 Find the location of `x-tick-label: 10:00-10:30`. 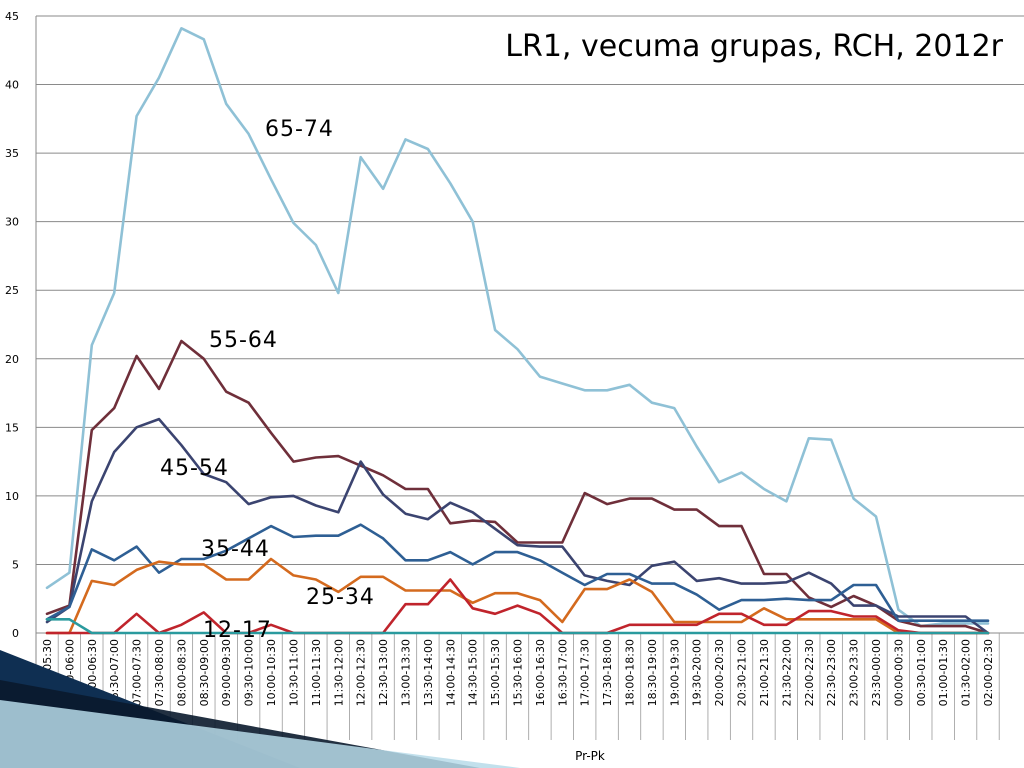

x-tick-label: 10:00-10:30 is located at coordinates (271, 672).